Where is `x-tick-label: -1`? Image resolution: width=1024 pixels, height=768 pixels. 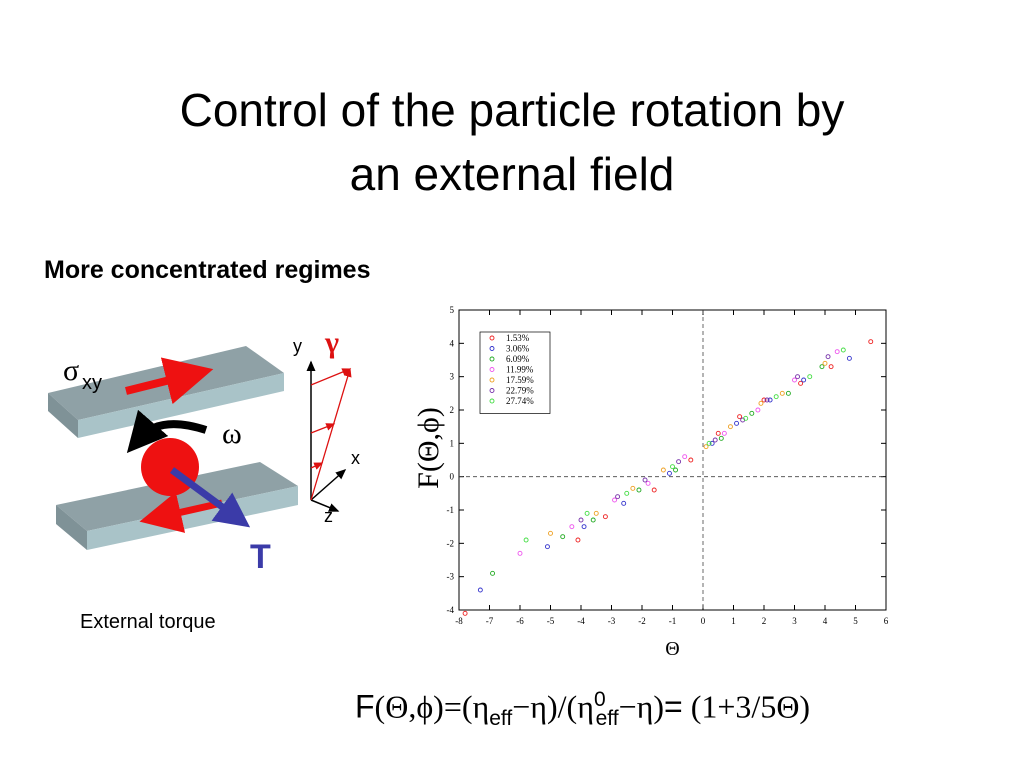 x-tick-label: -1 is located at coordinates (673, 621).